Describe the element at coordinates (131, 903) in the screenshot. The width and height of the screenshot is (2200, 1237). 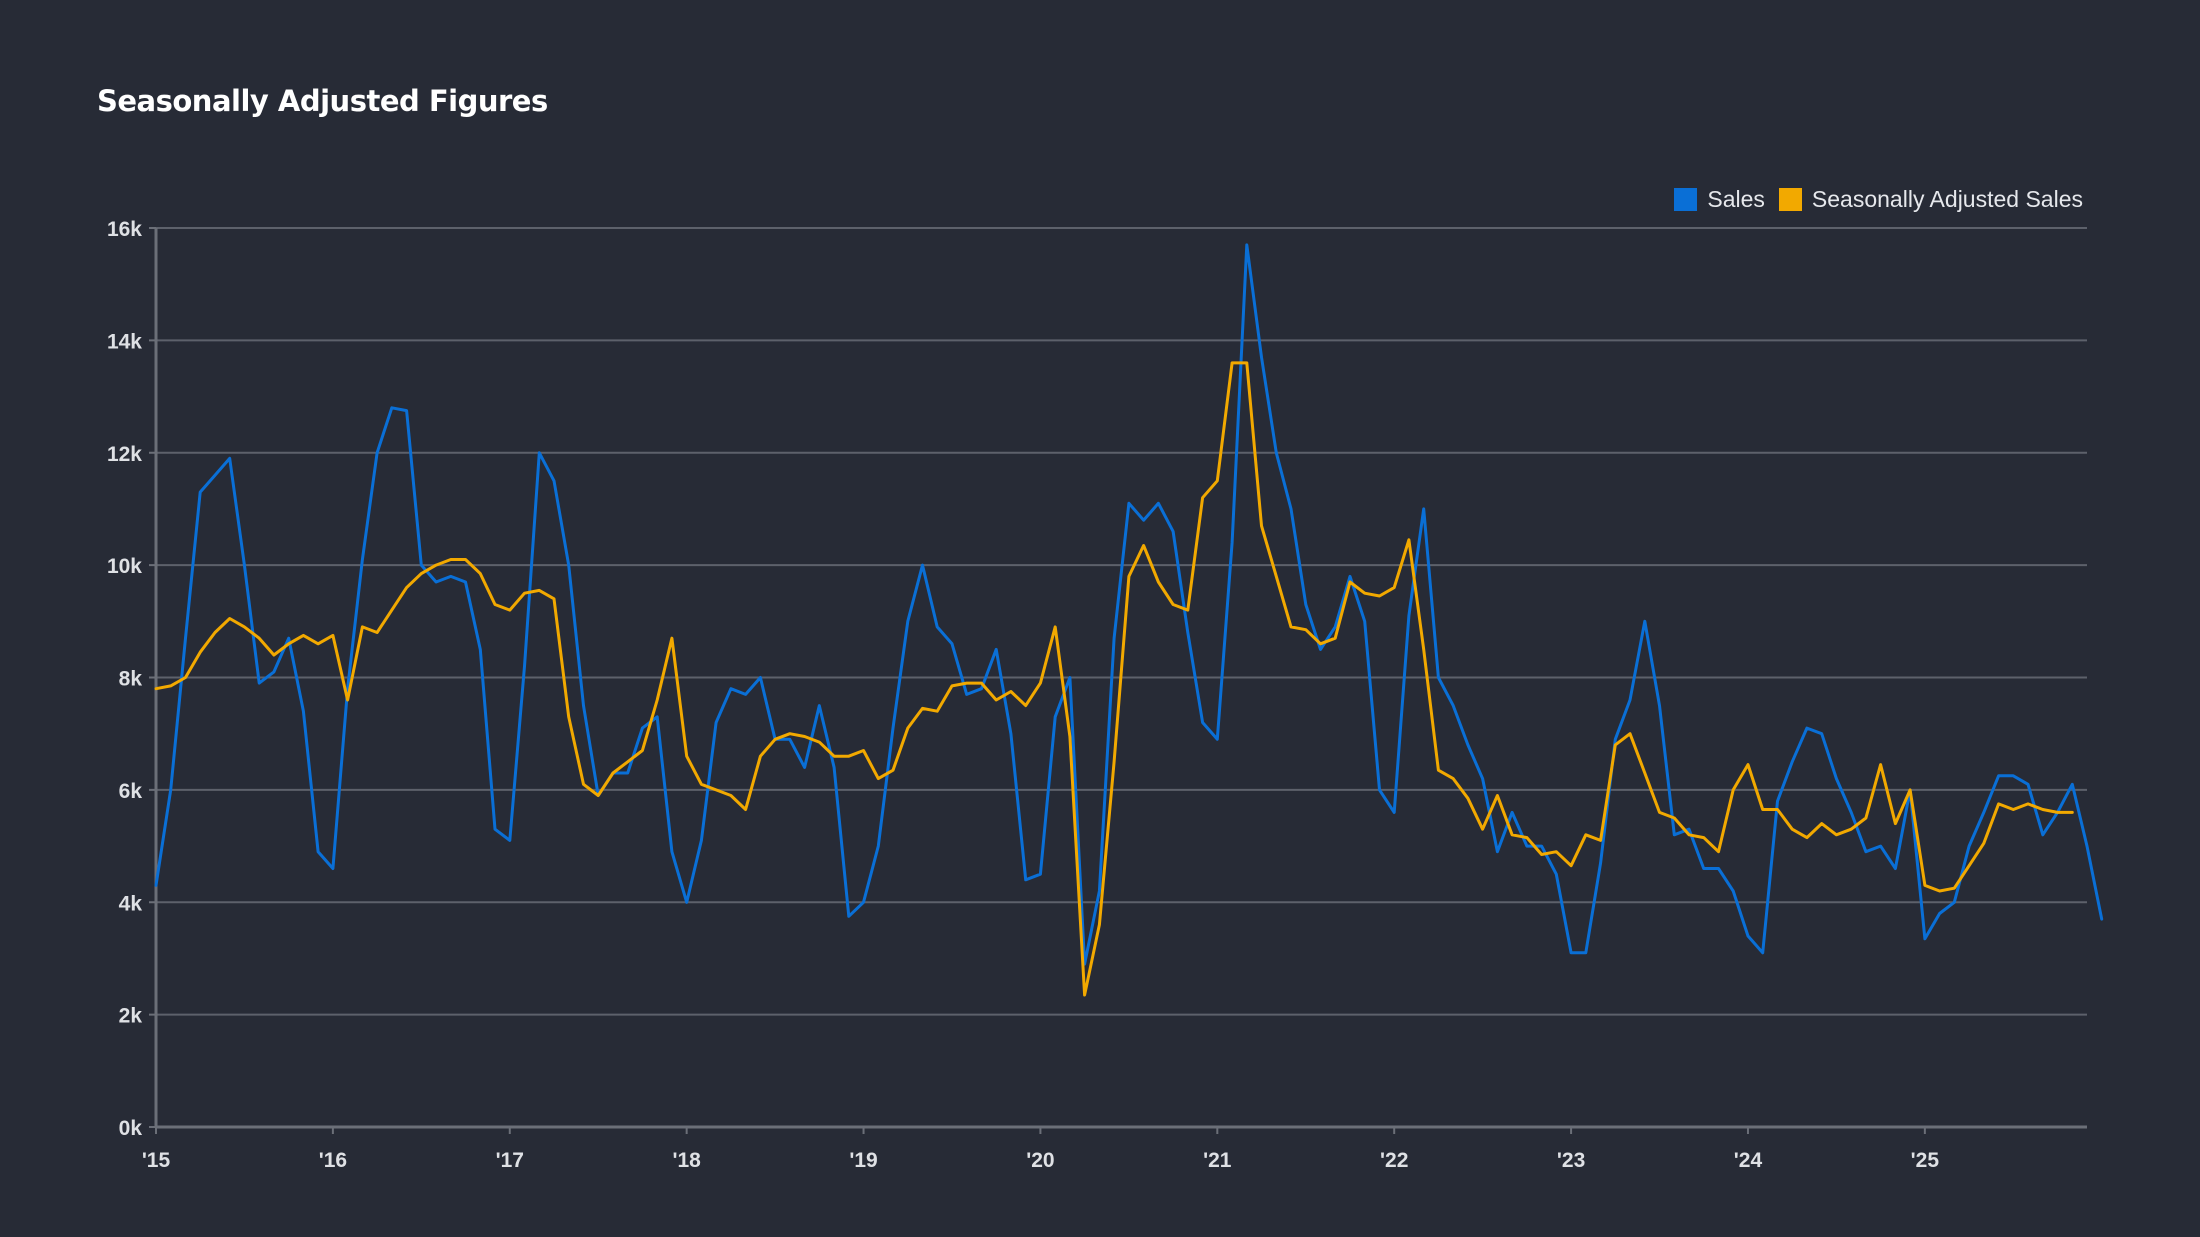
I see `y-tick-label: 4k` at that location.